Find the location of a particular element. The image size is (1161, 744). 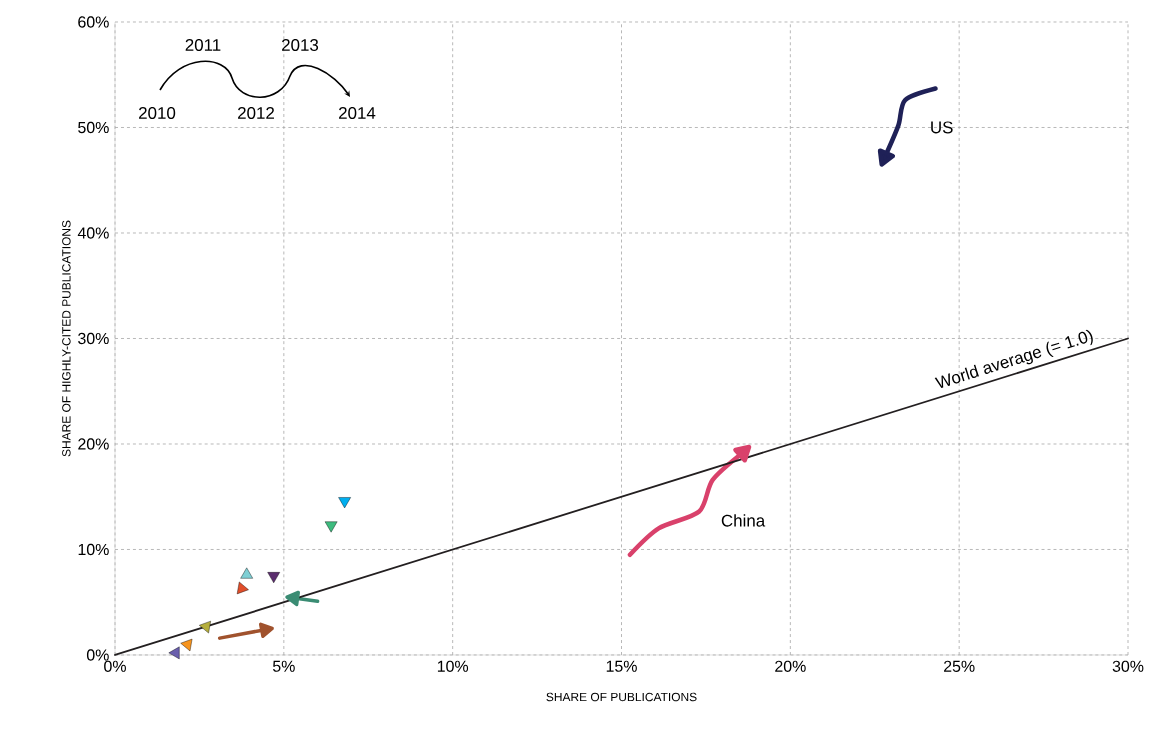

series-label: China is located at coordinates (743, 520).